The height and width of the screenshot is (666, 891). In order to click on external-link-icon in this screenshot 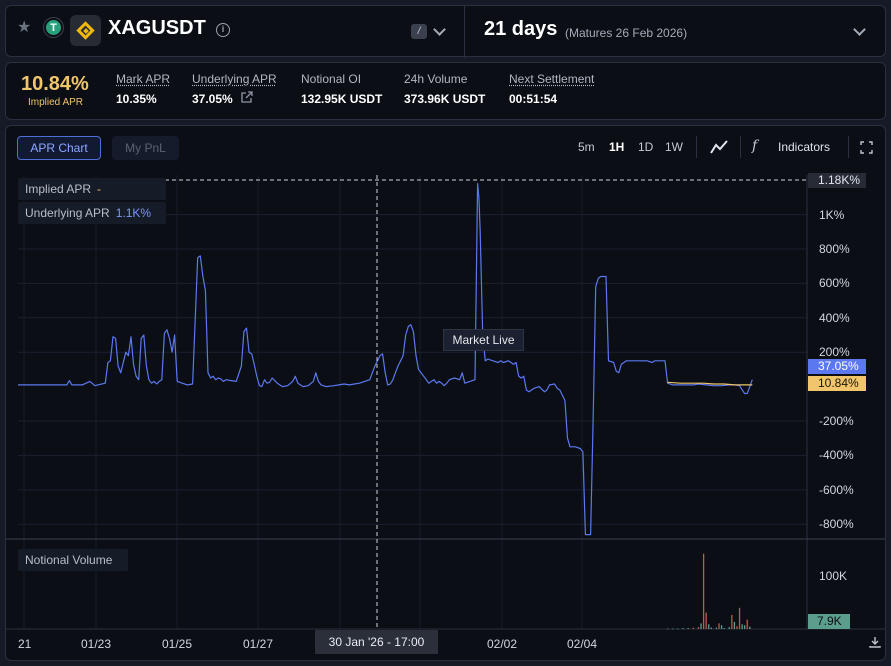, I will do `click(246, 97)`.